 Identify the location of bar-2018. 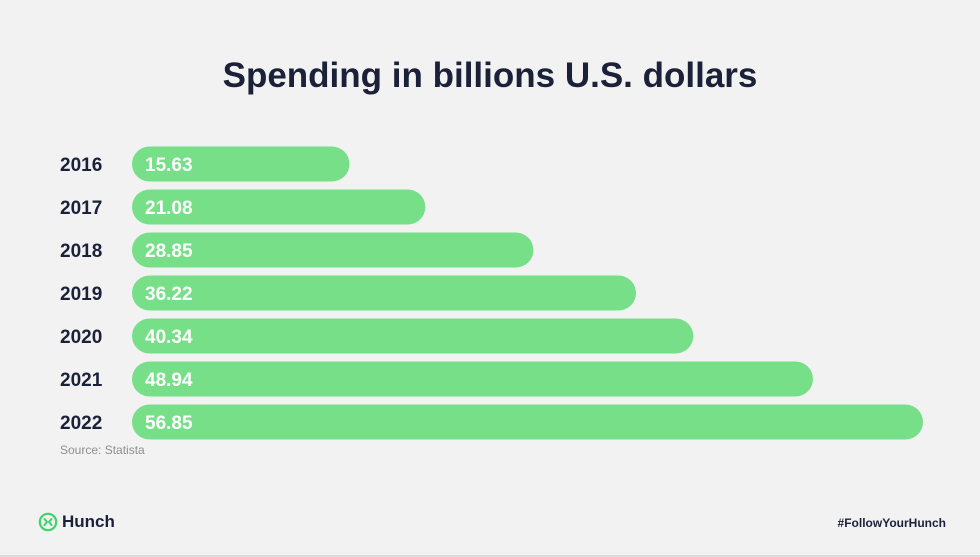
(333, 250).